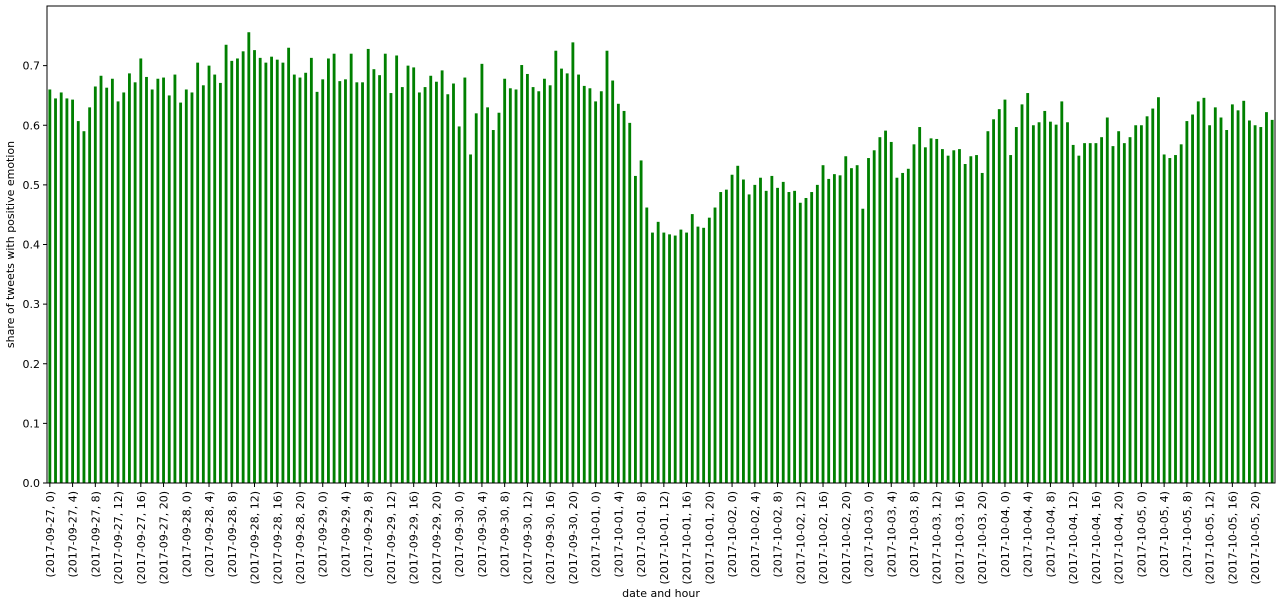  Describe the element at coordinates (661, 593) in the screenshot. I see `x-axis-label: date and hour` at that location.